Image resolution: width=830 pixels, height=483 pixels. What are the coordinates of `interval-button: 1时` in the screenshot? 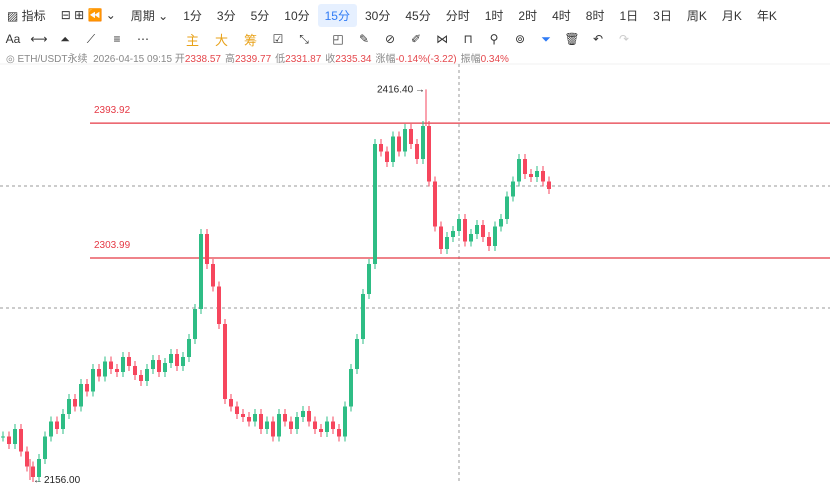 It's located at (494, 15).